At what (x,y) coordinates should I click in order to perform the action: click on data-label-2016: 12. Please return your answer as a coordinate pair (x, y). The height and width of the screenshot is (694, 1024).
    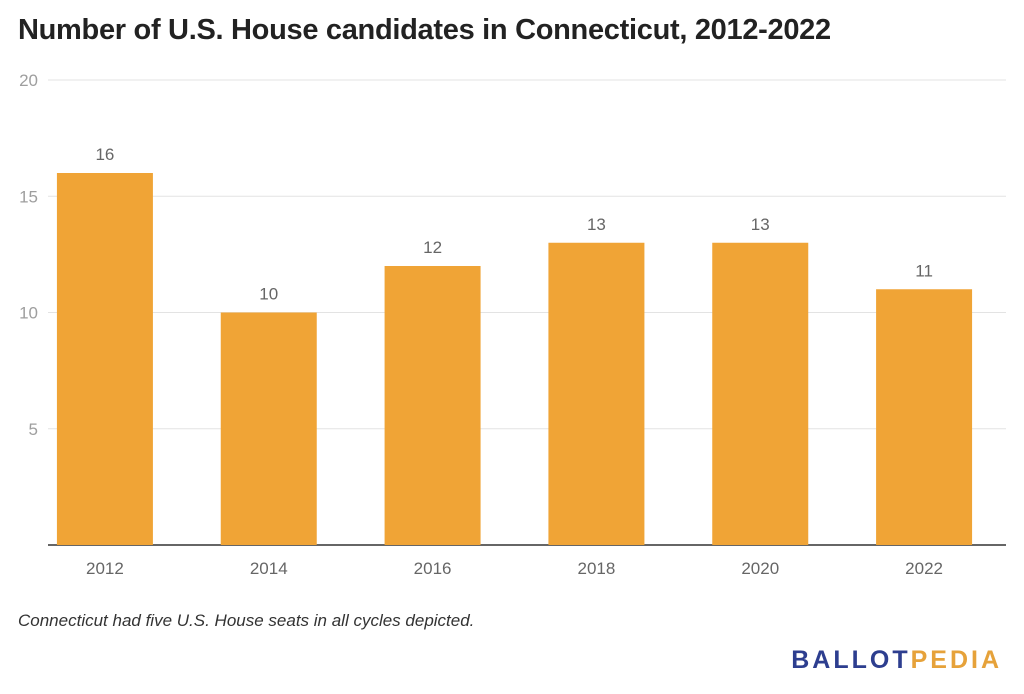
    Looking at the image, I should click on (432, 247).